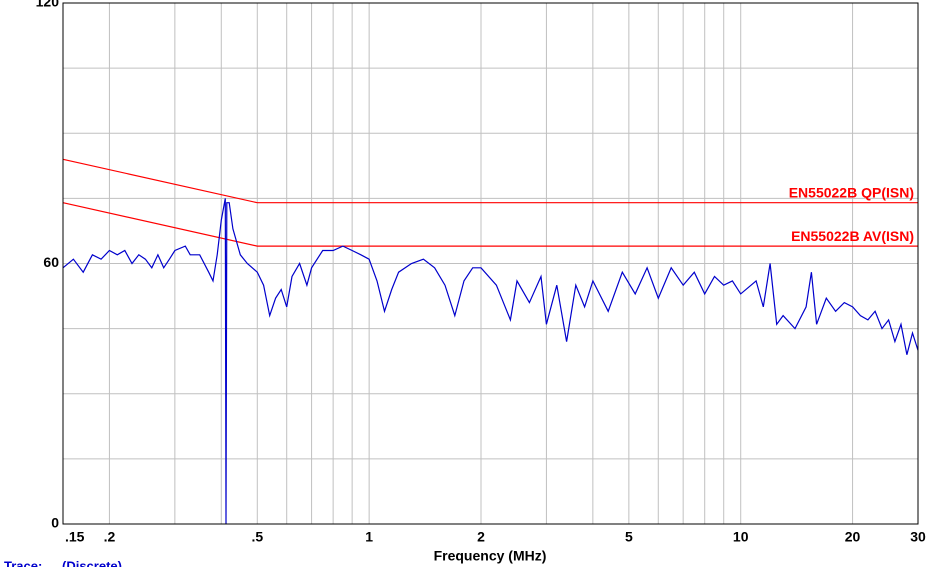  I want to click on x-tick-label: 10, so click(741, 537).